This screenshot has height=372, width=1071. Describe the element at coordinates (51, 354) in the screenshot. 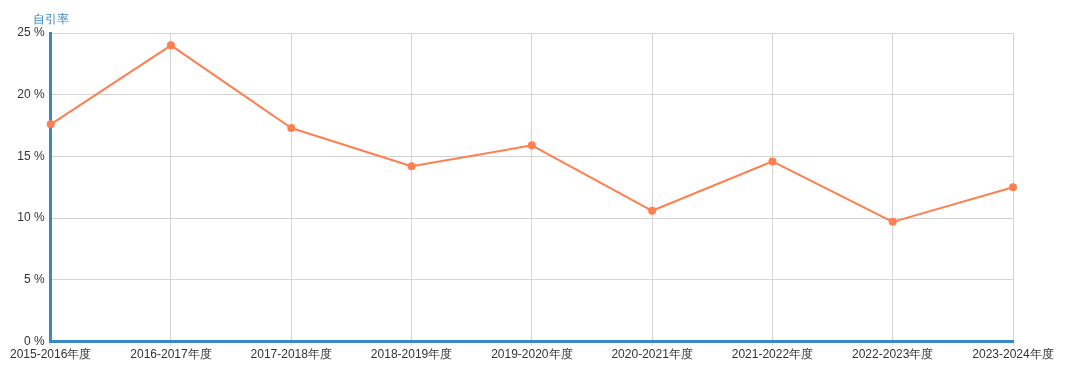

I see `x-tick-label: 2015-2016年度` at that location.